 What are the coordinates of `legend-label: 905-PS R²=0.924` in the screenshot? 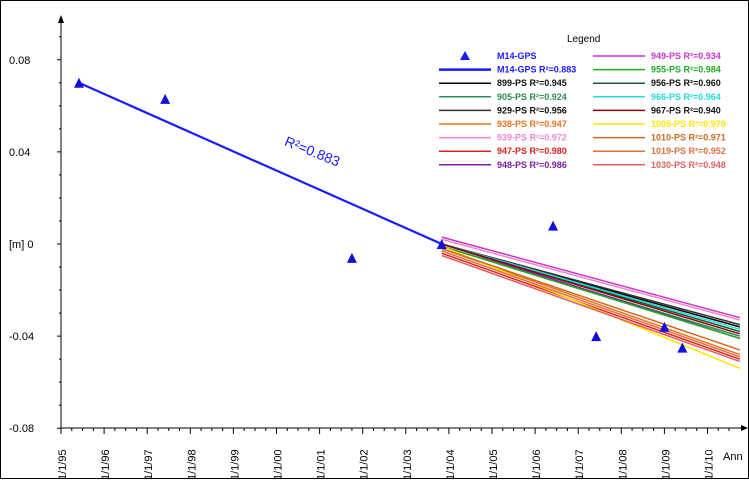 It's located at (532, 97).